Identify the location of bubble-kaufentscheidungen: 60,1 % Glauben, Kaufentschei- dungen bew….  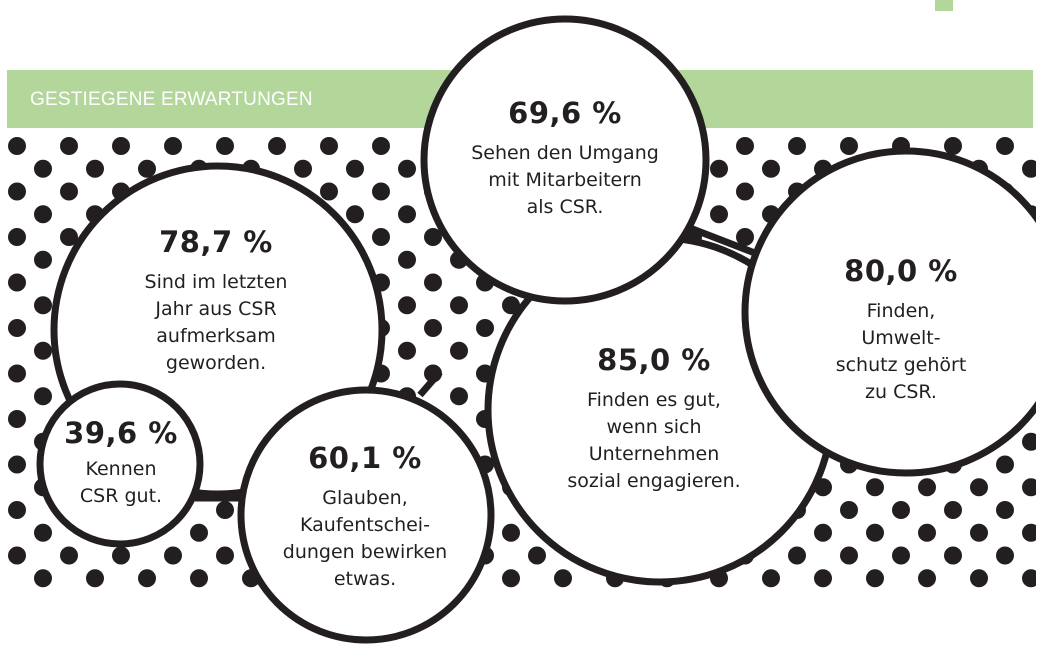
(365, 517).